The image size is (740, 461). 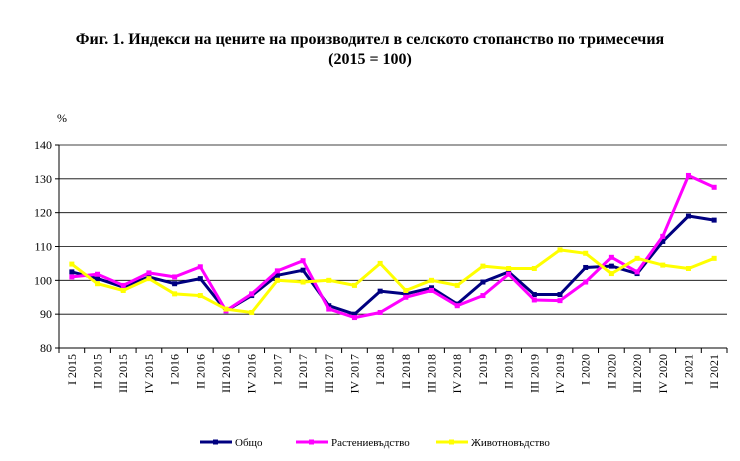 I want to click on x-tick-label-22: III 2020, so click(x=637, y=373).